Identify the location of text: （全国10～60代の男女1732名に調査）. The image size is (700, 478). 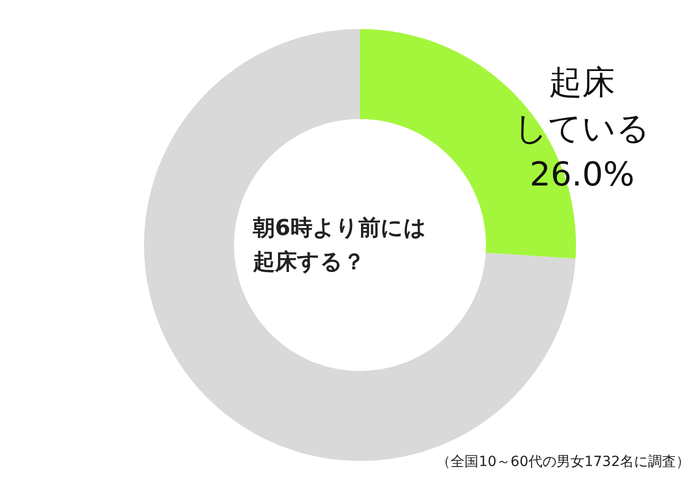
(563, 462).